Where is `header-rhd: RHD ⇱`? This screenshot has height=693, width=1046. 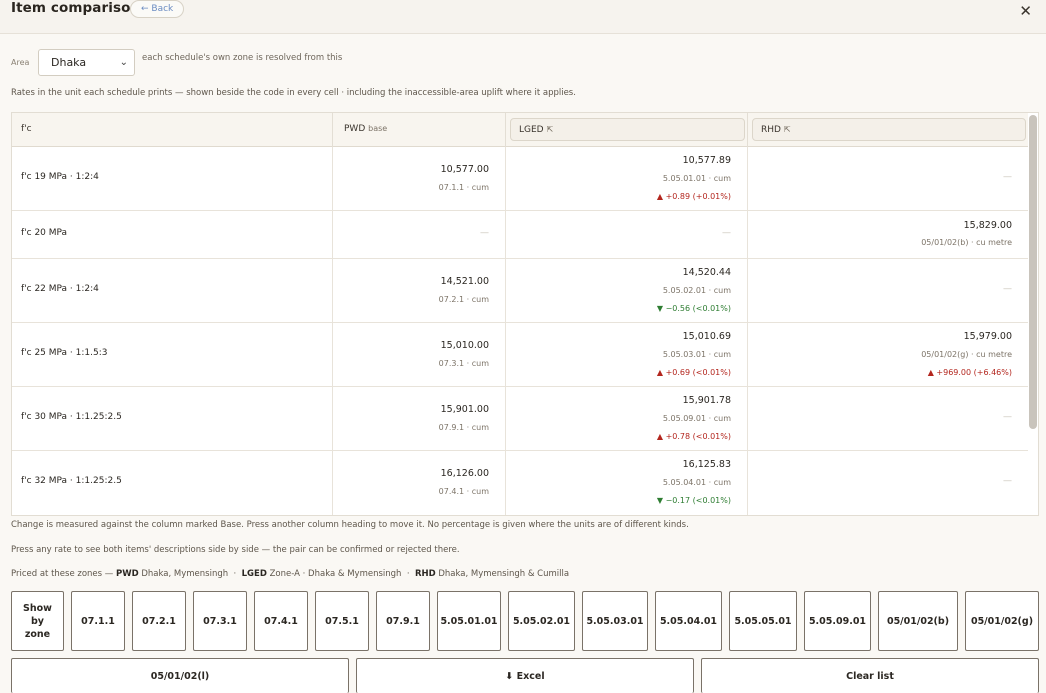 header-rhd: RHD ⇱ is located at coordinates (888, 130).